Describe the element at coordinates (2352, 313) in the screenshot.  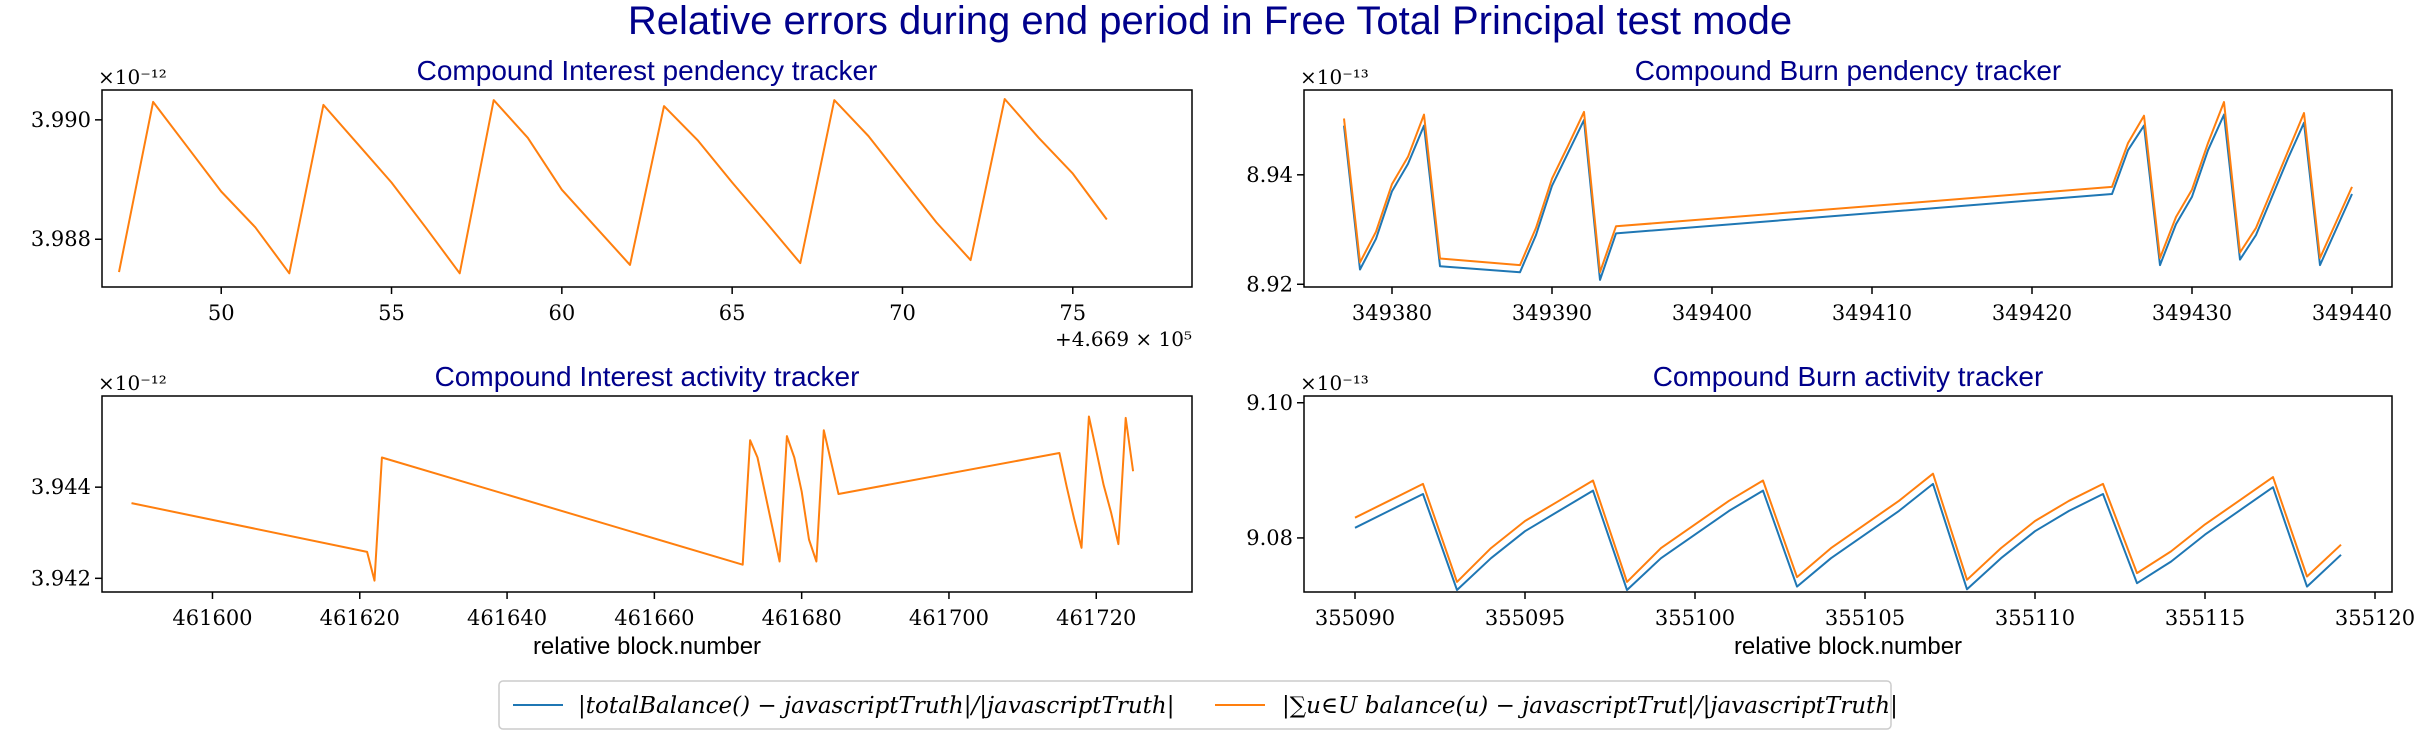
I see `x-tick-label: 349440` at that location.